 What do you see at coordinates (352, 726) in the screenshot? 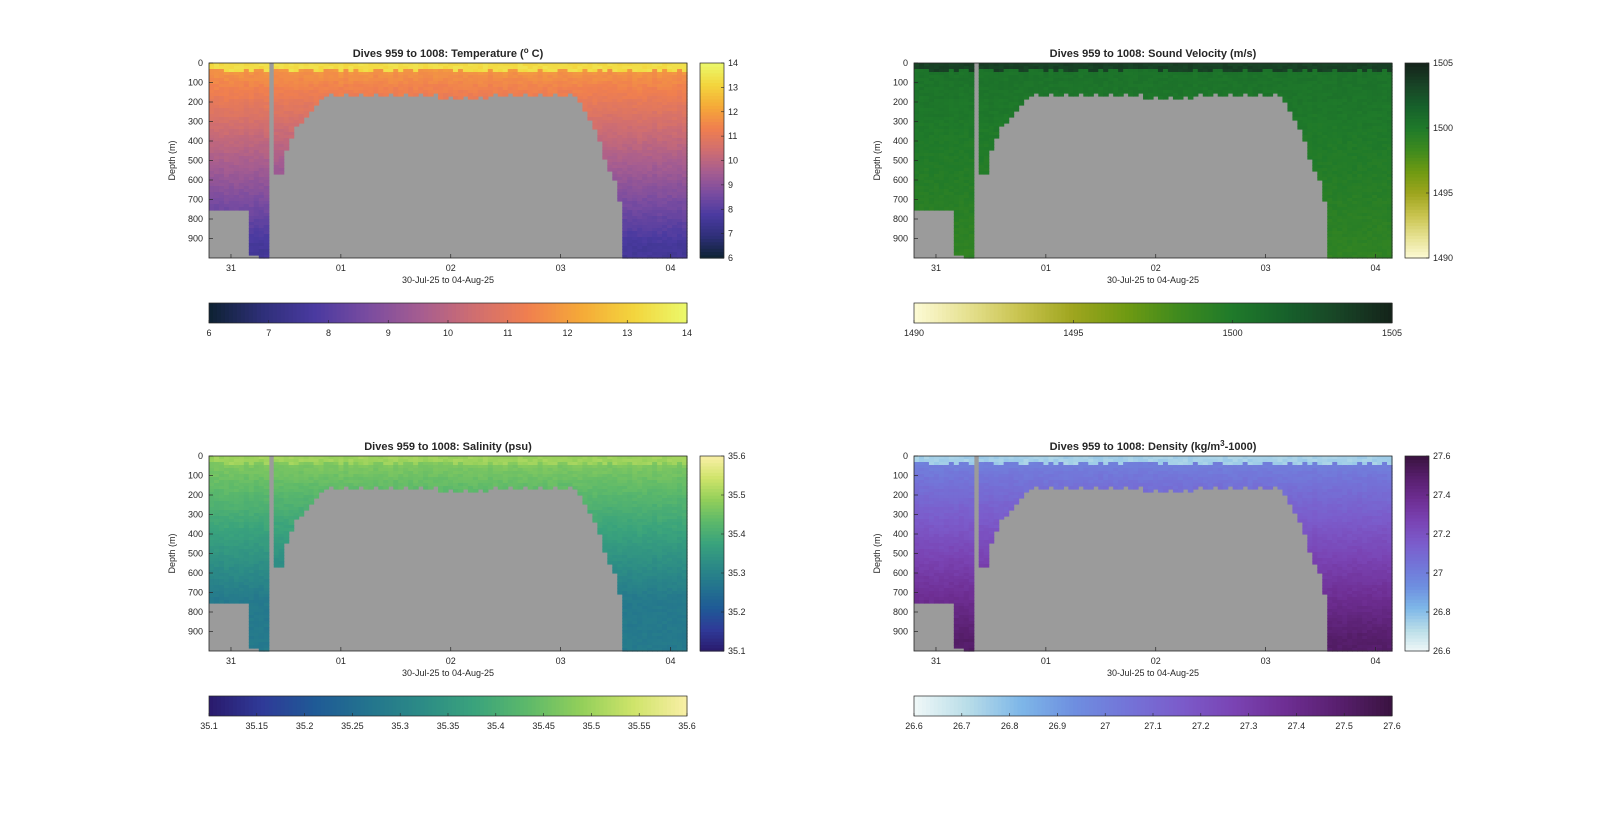
I see `colorbar-tick-label: 35.25` at bounding box center [352, 726].